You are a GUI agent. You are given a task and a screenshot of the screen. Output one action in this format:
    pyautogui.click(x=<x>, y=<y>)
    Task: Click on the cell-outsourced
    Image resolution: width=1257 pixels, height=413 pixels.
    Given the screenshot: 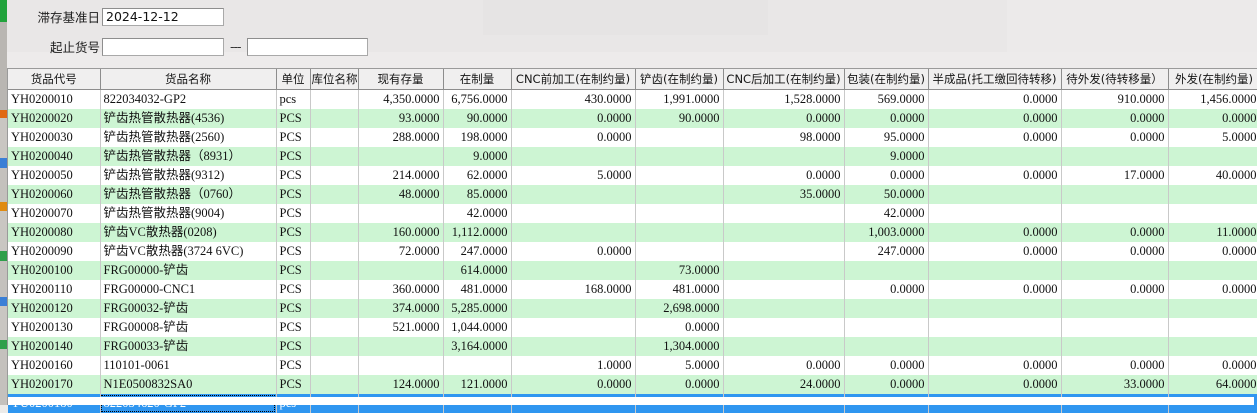 What is the action you would take?
    pyautogui.click(x=1212, y=194)
    